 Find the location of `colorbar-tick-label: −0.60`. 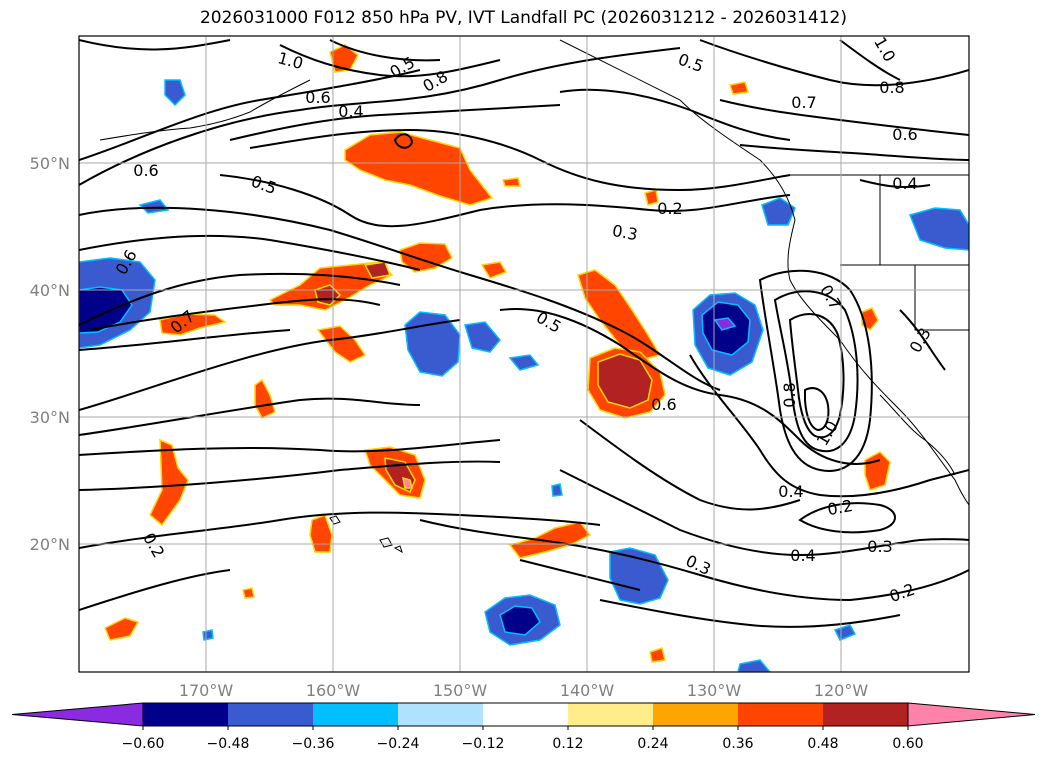

colorbar-tick-label: −0.60 is located at coordinates (143, 744).